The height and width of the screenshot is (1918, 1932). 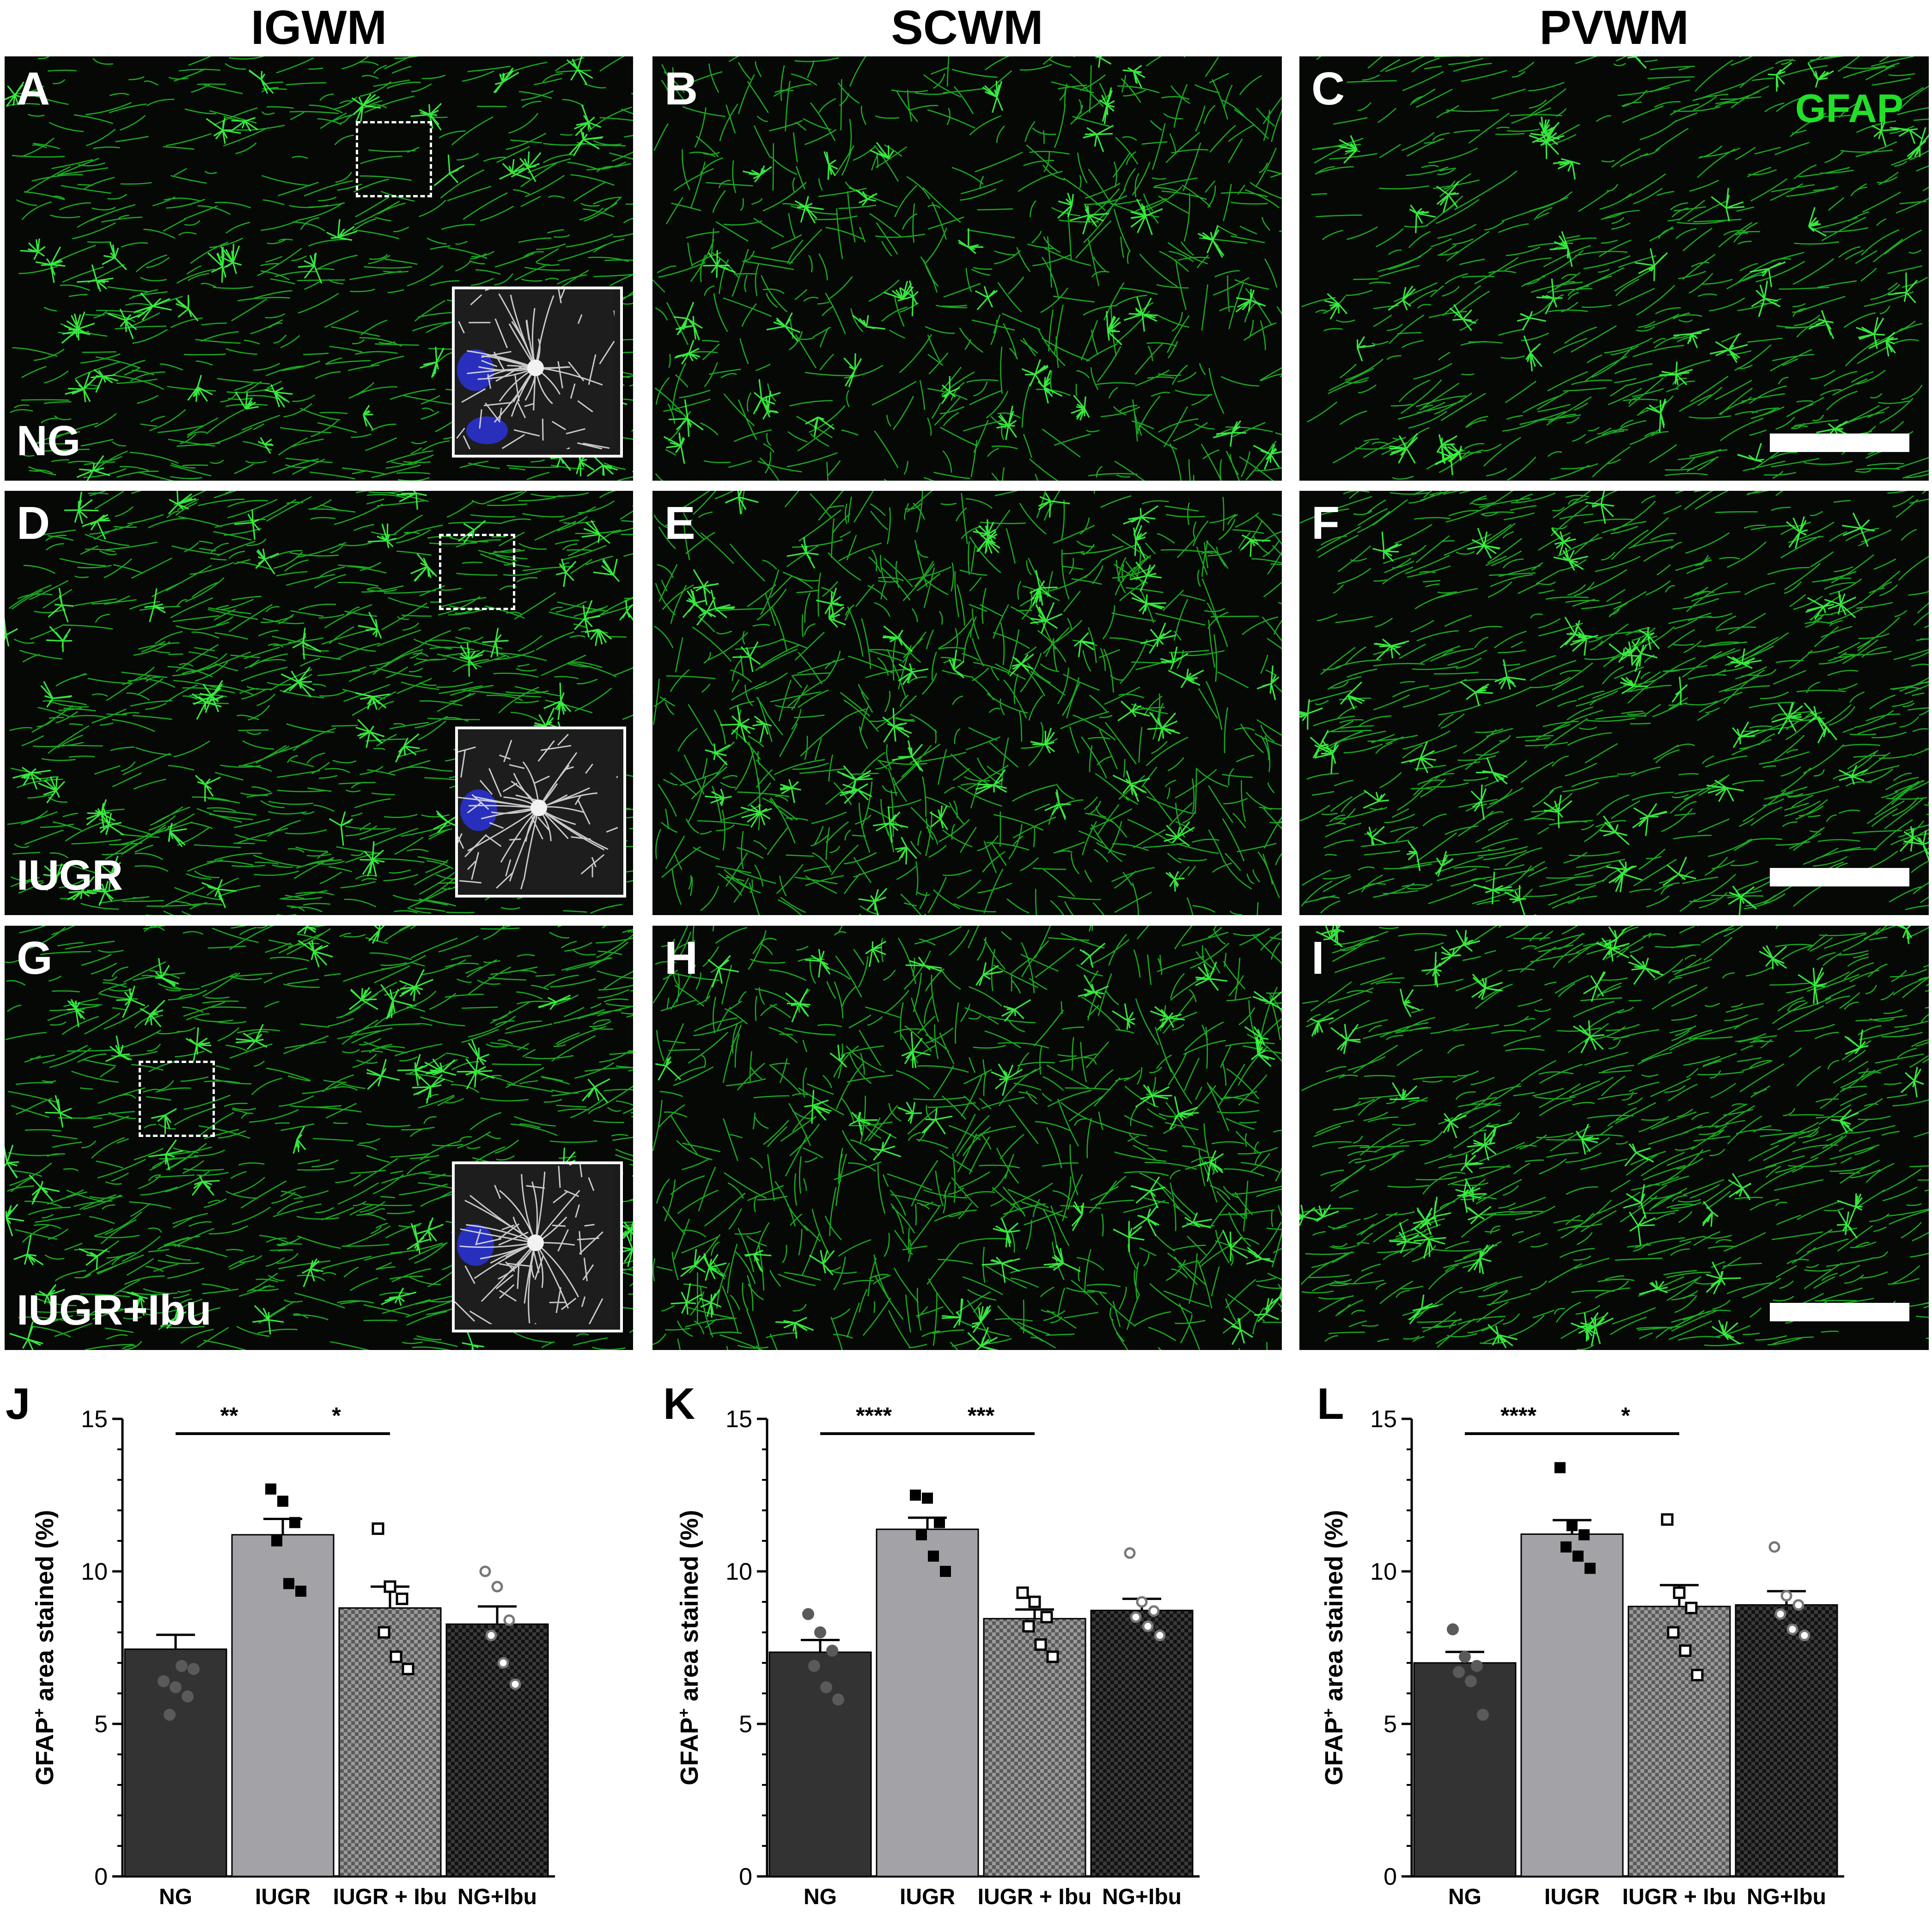 I want to click on y-tick-label: 5, so click(x=1390, y=1724).